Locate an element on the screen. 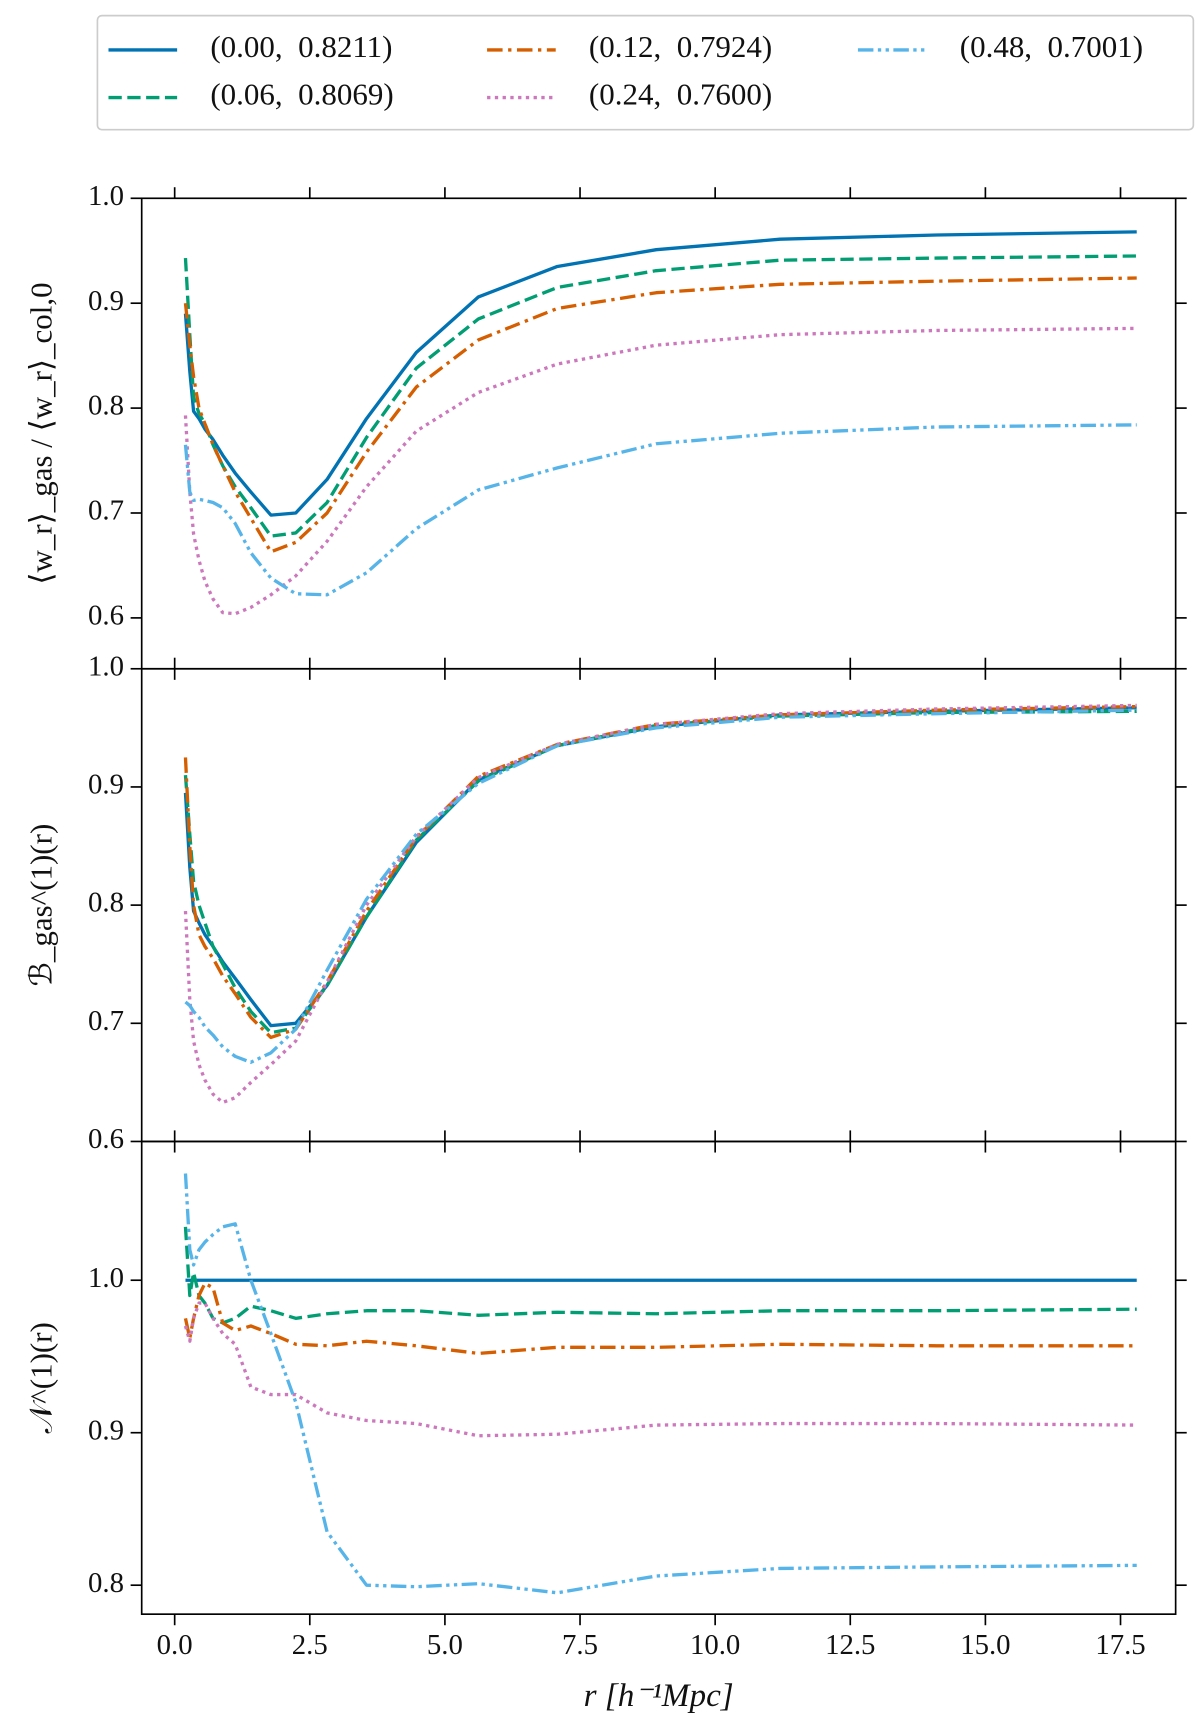 This screenshot has height=1725, width=1200. x-tick-label: 17.5 is located at coordinates (1120, 1645).